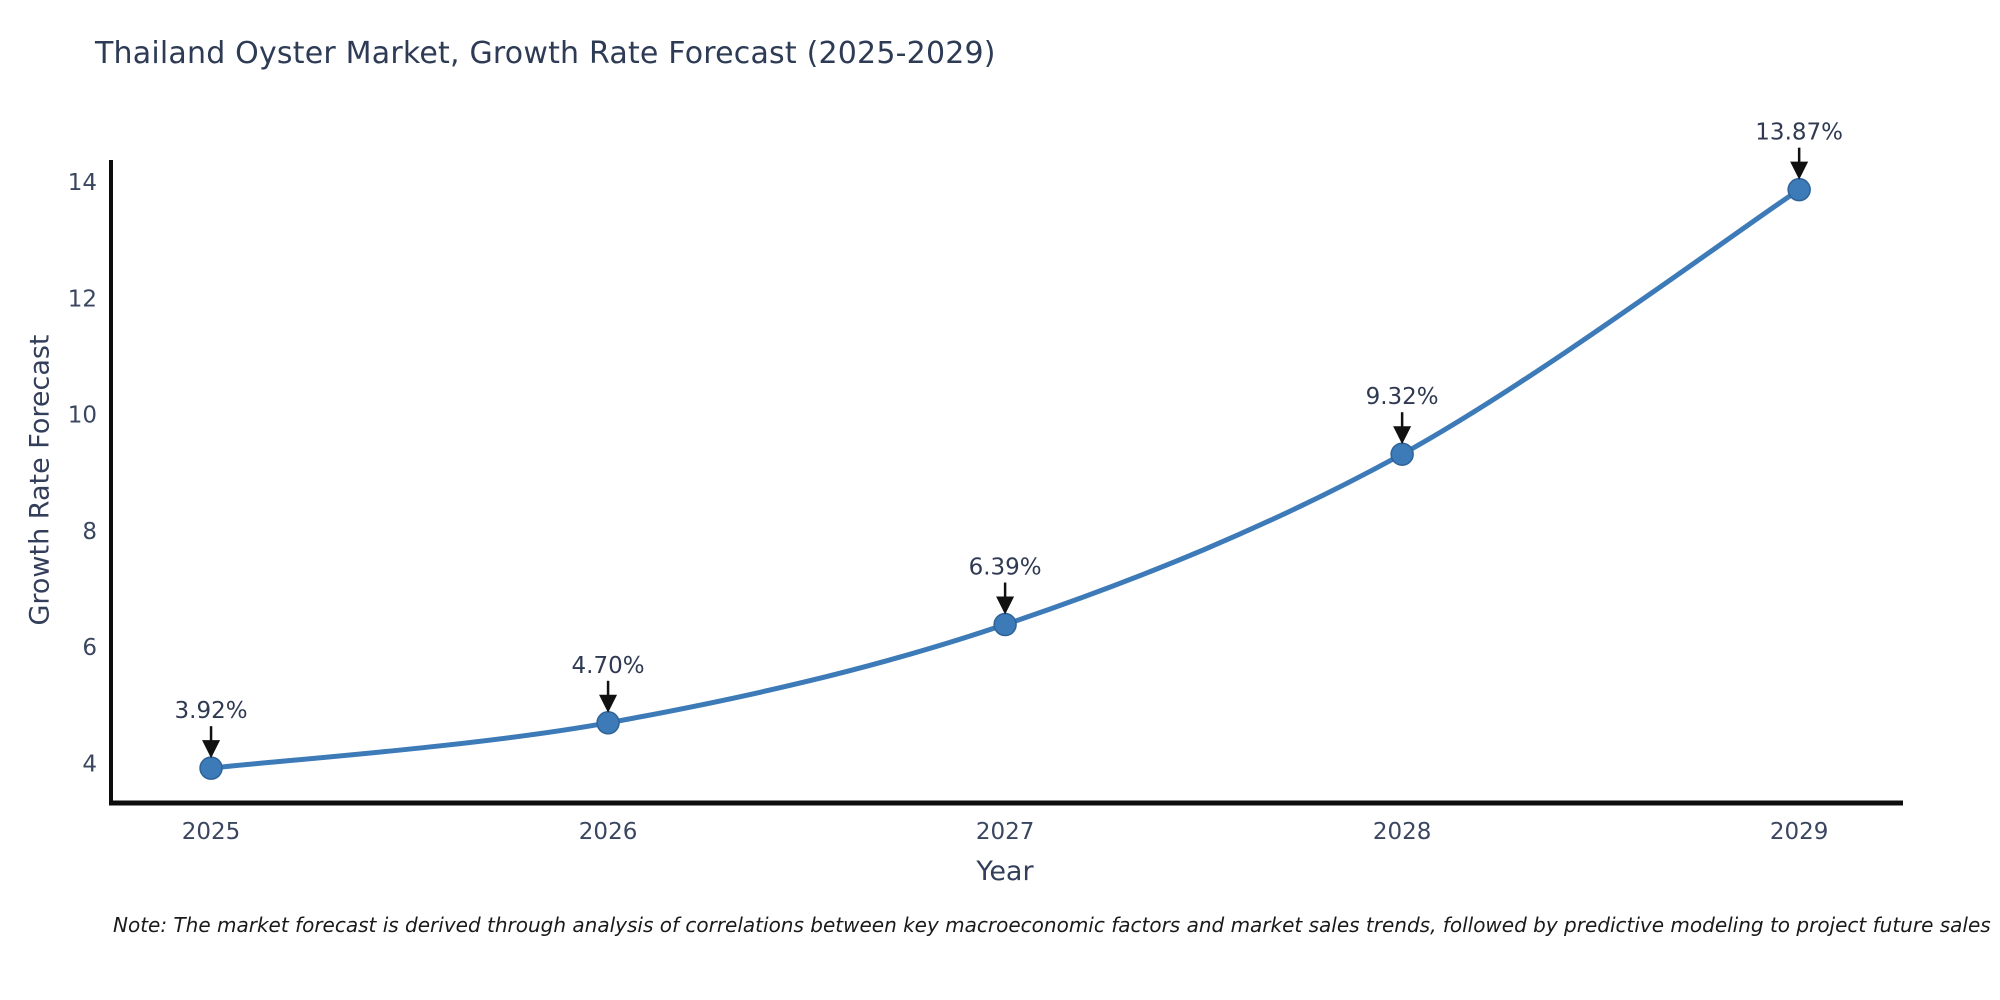  Describe the element at coordinates (89, 532) in the screenshot. I see `y-tick-label: 8` at that location.